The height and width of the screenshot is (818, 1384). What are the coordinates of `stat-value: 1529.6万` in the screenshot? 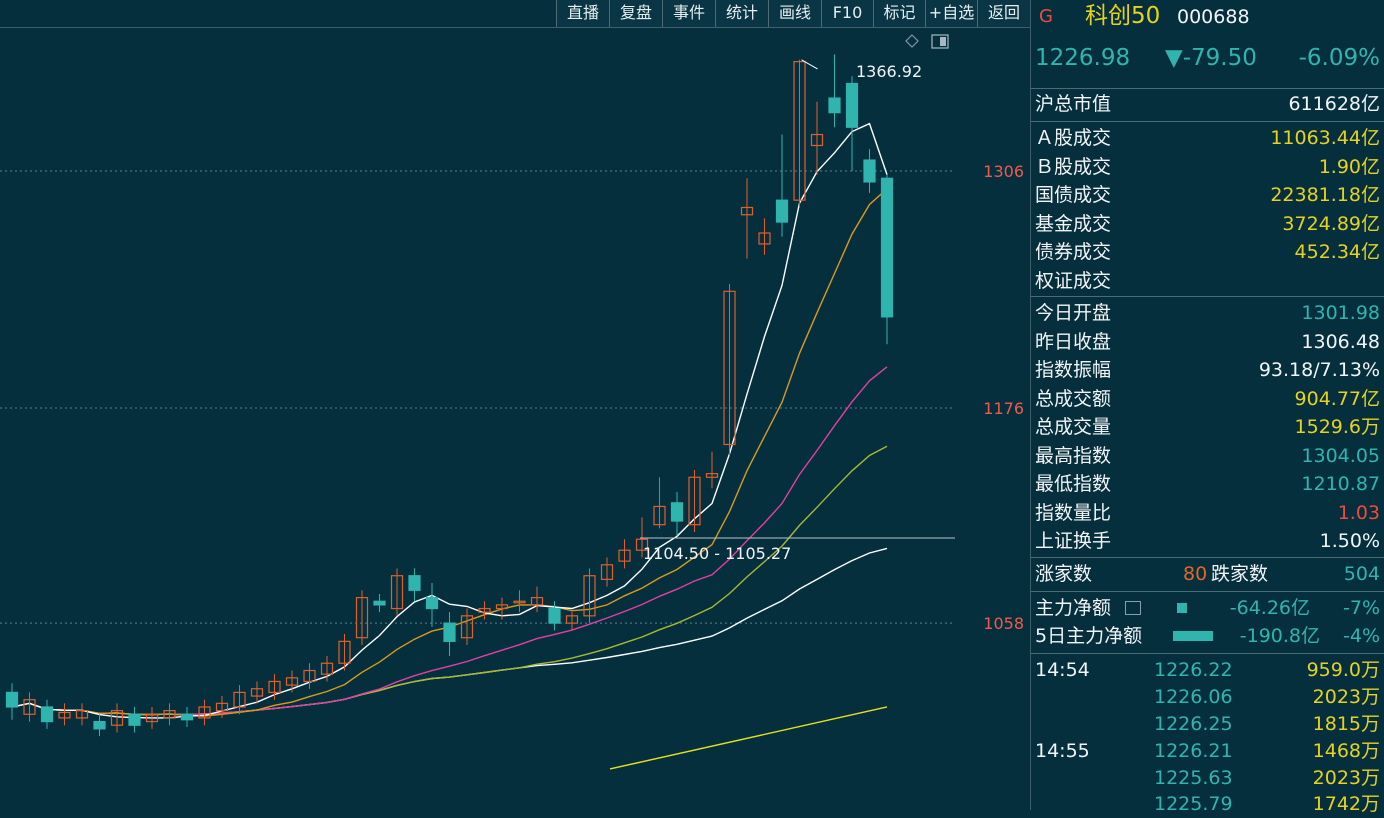 It's located at (1337, 427).